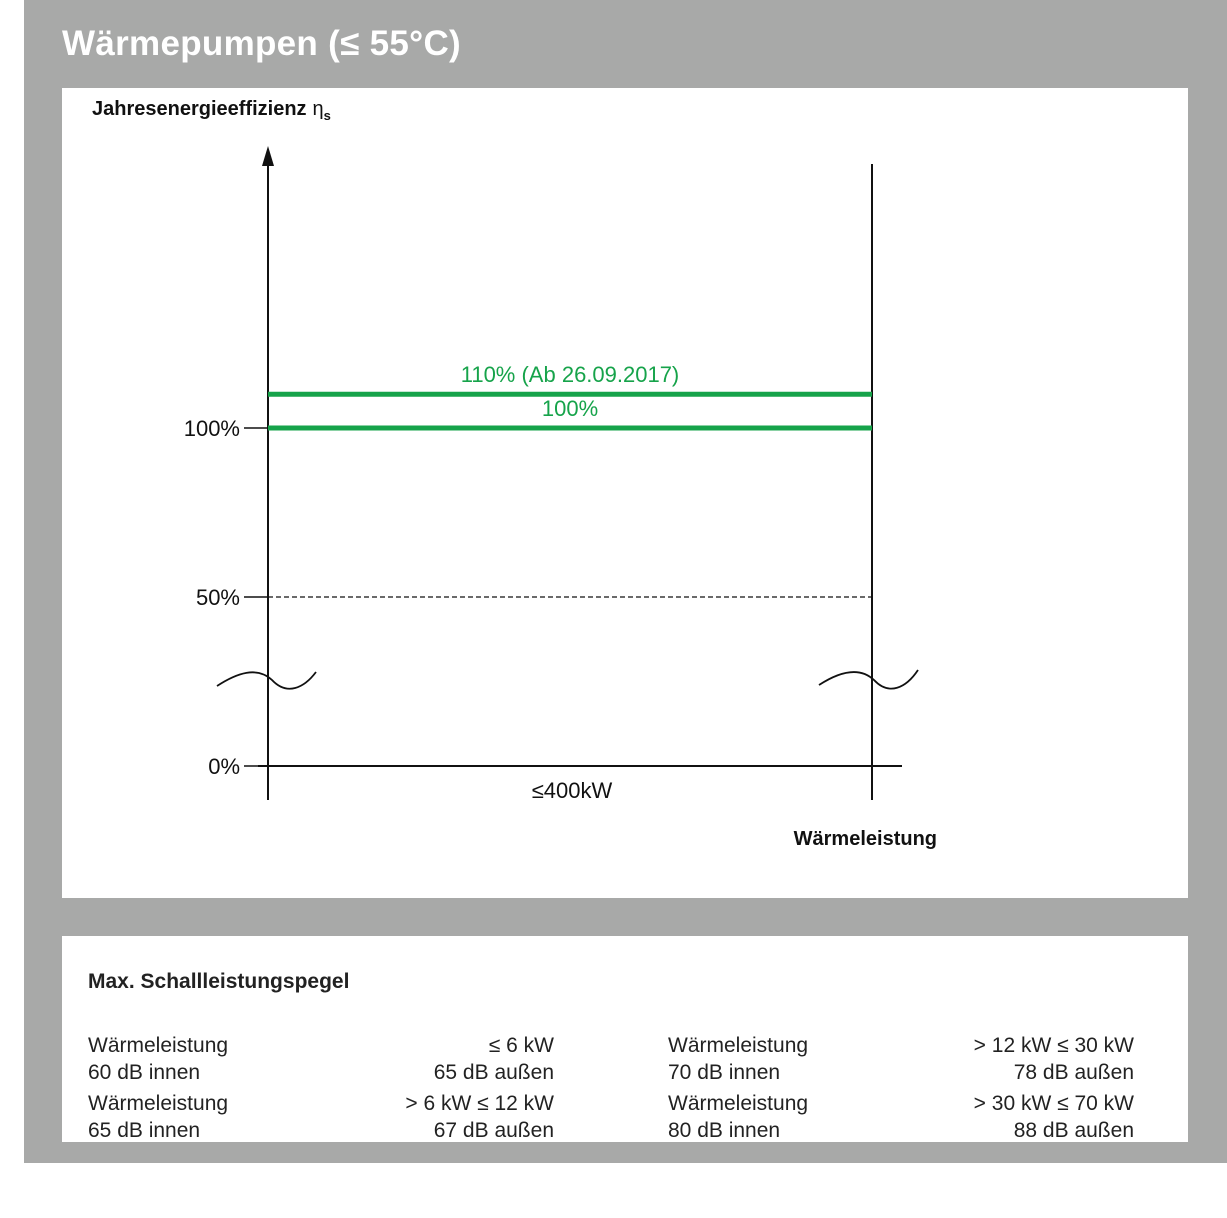 This screenshot has height=1218, width=1227. What do you see at coordinates (493, 1130) in the screenshot?
I see `entry-outside: 67 dB außen` at bounding box center [493, 1130].